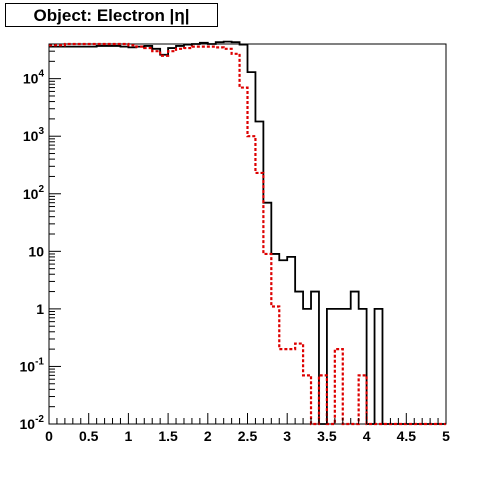 This screenshot has height=477, width=496. Describe the element at coordinates (129, 436) in the screenshot. I see `x-tick-label: 1` at that location.